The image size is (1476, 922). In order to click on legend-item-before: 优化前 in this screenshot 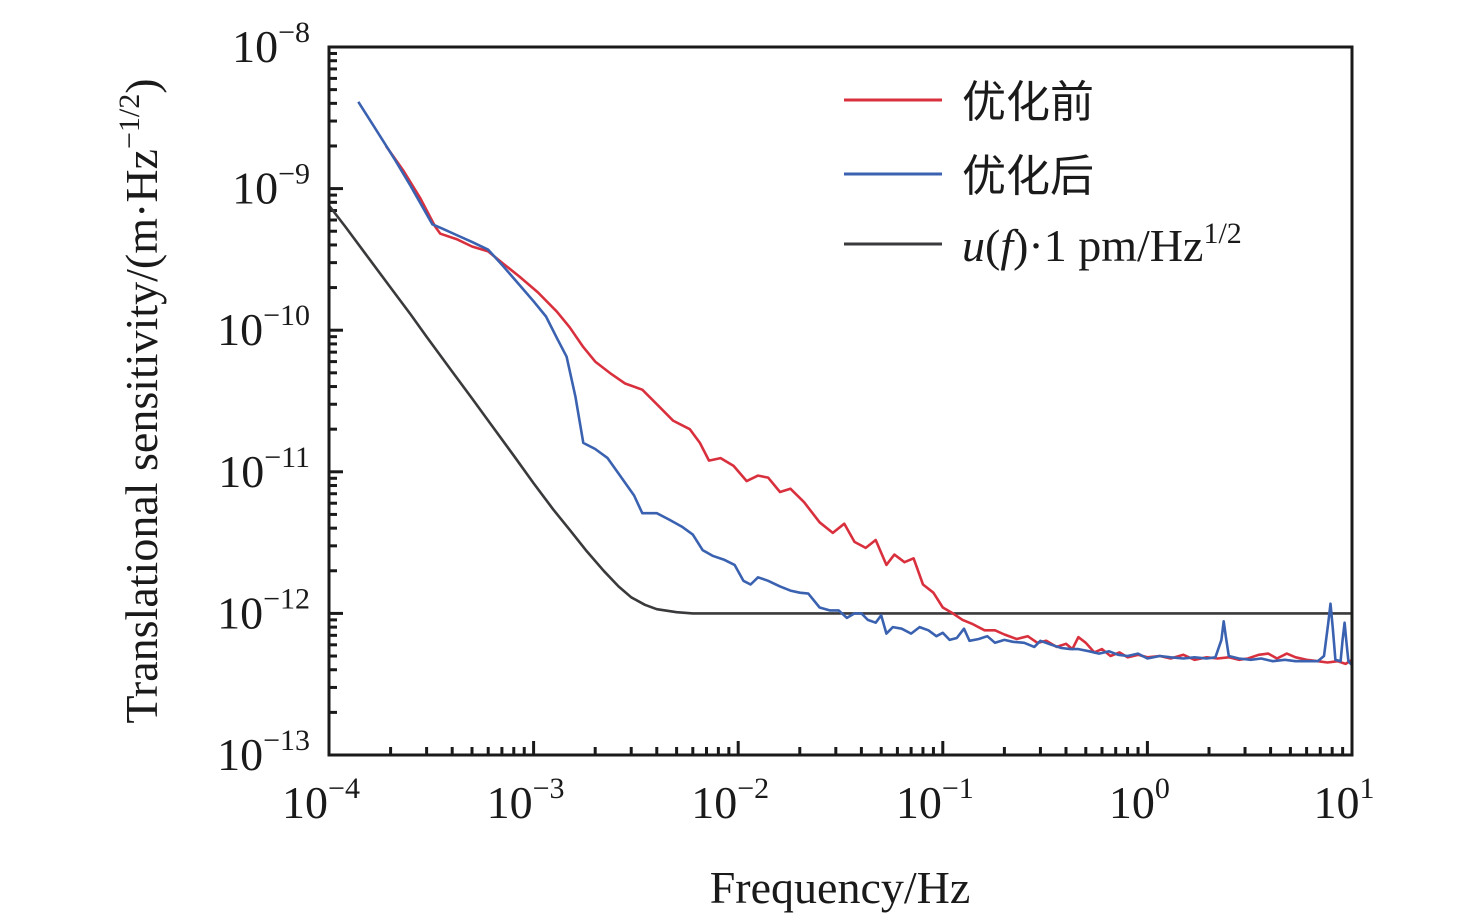, I will do `click(969, 102)`.